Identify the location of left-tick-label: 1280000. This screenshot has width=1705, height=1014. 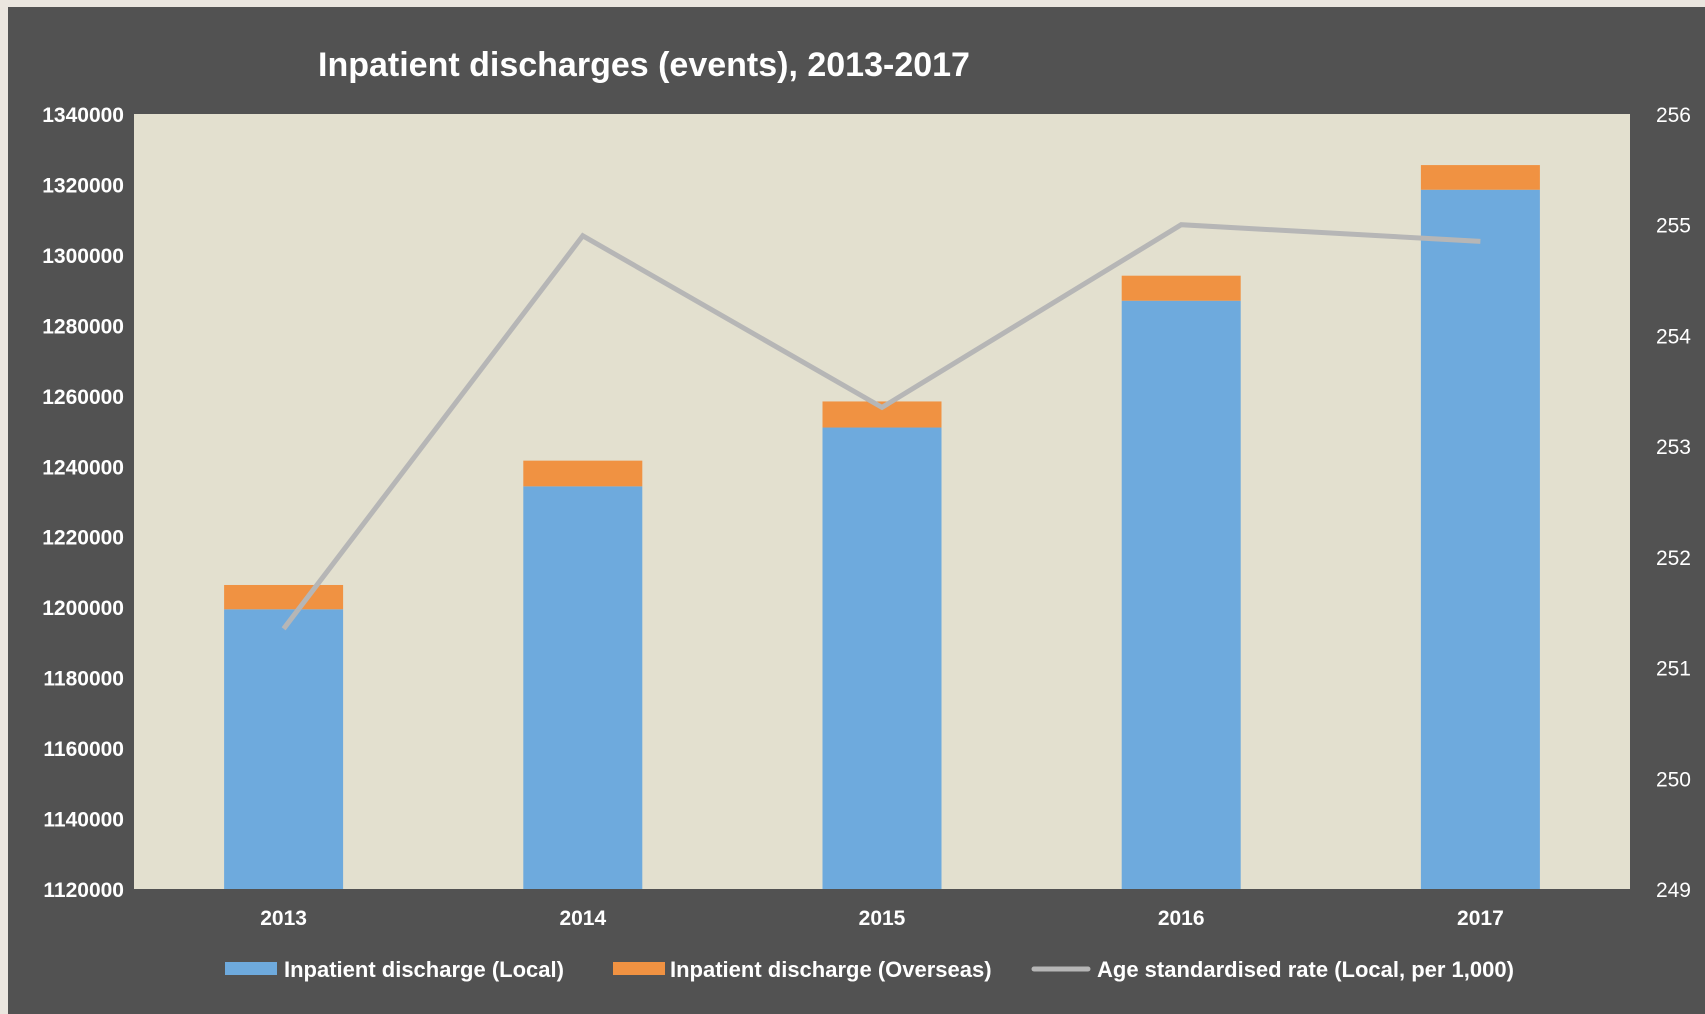
(83, 326).